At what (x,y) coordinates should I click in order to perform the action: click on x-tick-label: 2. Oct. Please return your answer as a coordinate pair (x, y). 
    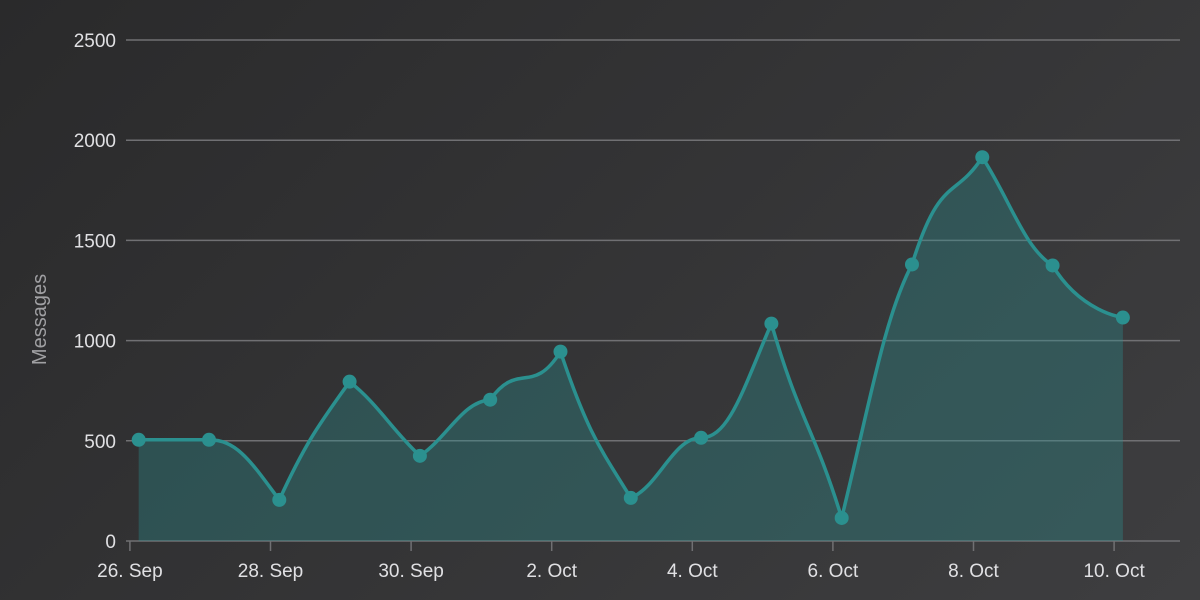
    Looking at the image, I should click on (551, 571).